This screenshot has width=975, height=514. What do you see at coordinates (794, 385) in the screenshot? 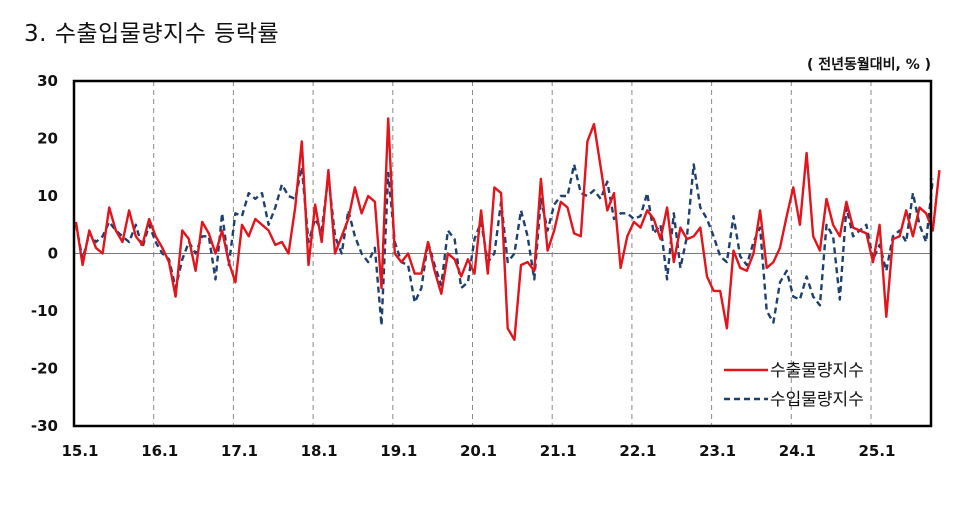
I see `legend: 수출물량지수 수입물량지수` at bounding box center [794, 385].